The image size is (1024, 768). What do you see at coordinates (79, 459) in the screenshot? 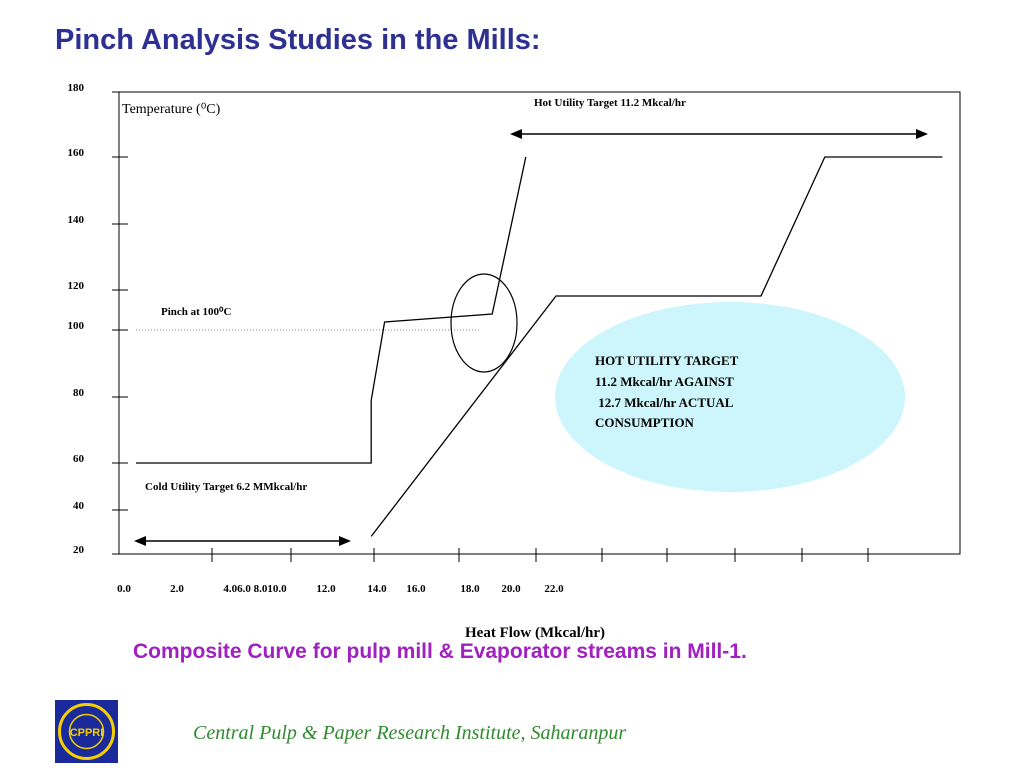
I see `y-tick-label: 60` at bounding box center [79, 459].